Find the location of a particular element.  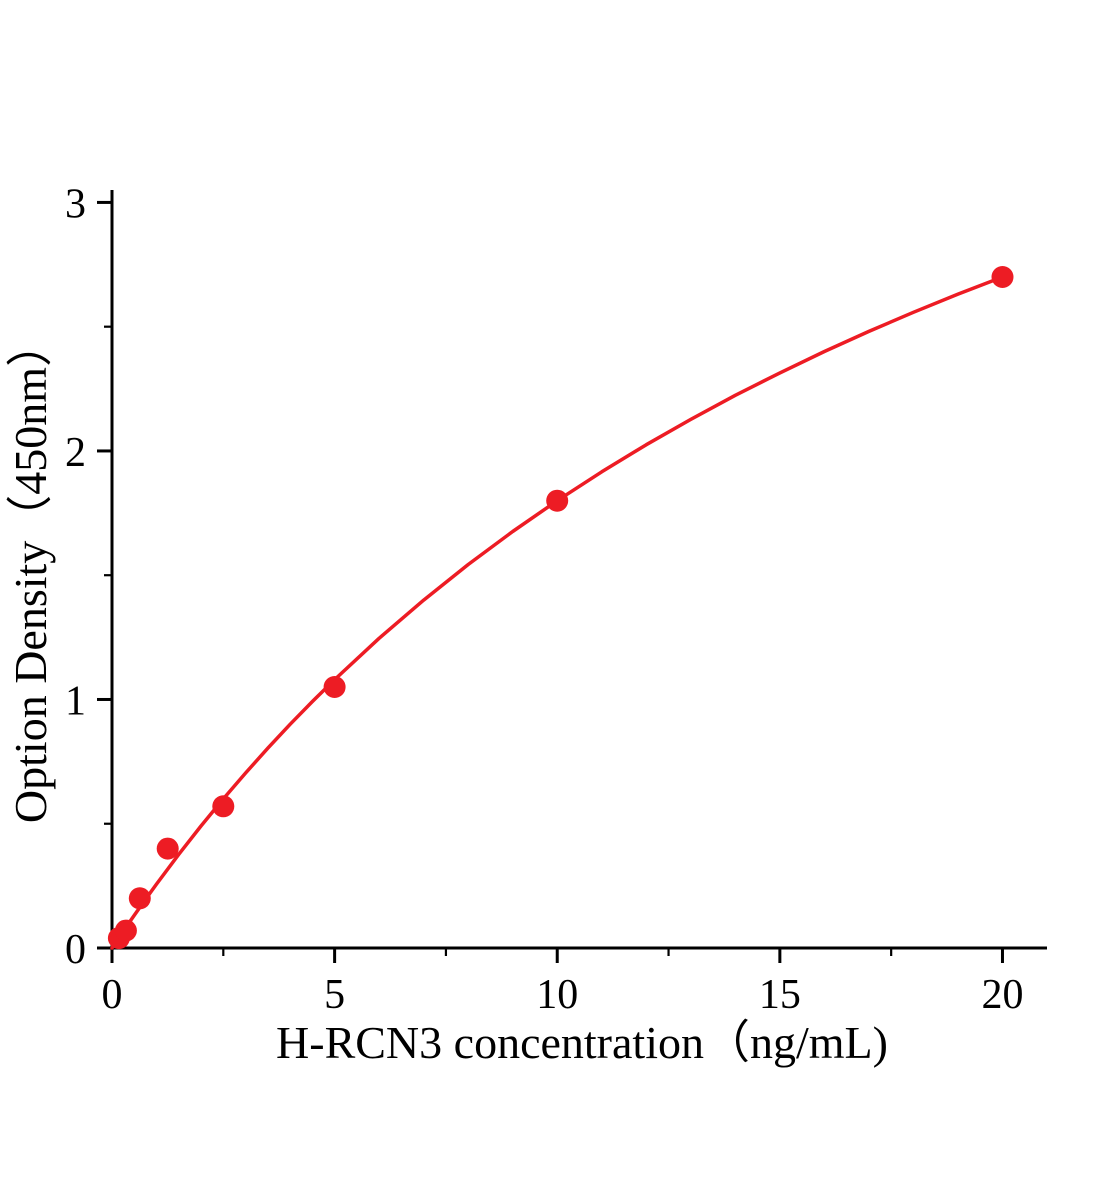

y-tick-label: 3 is located at coordinates (75, 204).